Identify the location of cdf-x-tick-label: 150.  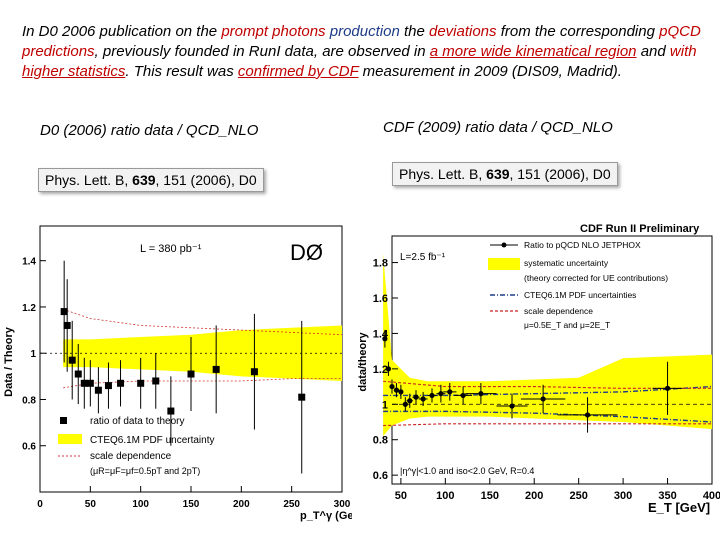
(490, 496).